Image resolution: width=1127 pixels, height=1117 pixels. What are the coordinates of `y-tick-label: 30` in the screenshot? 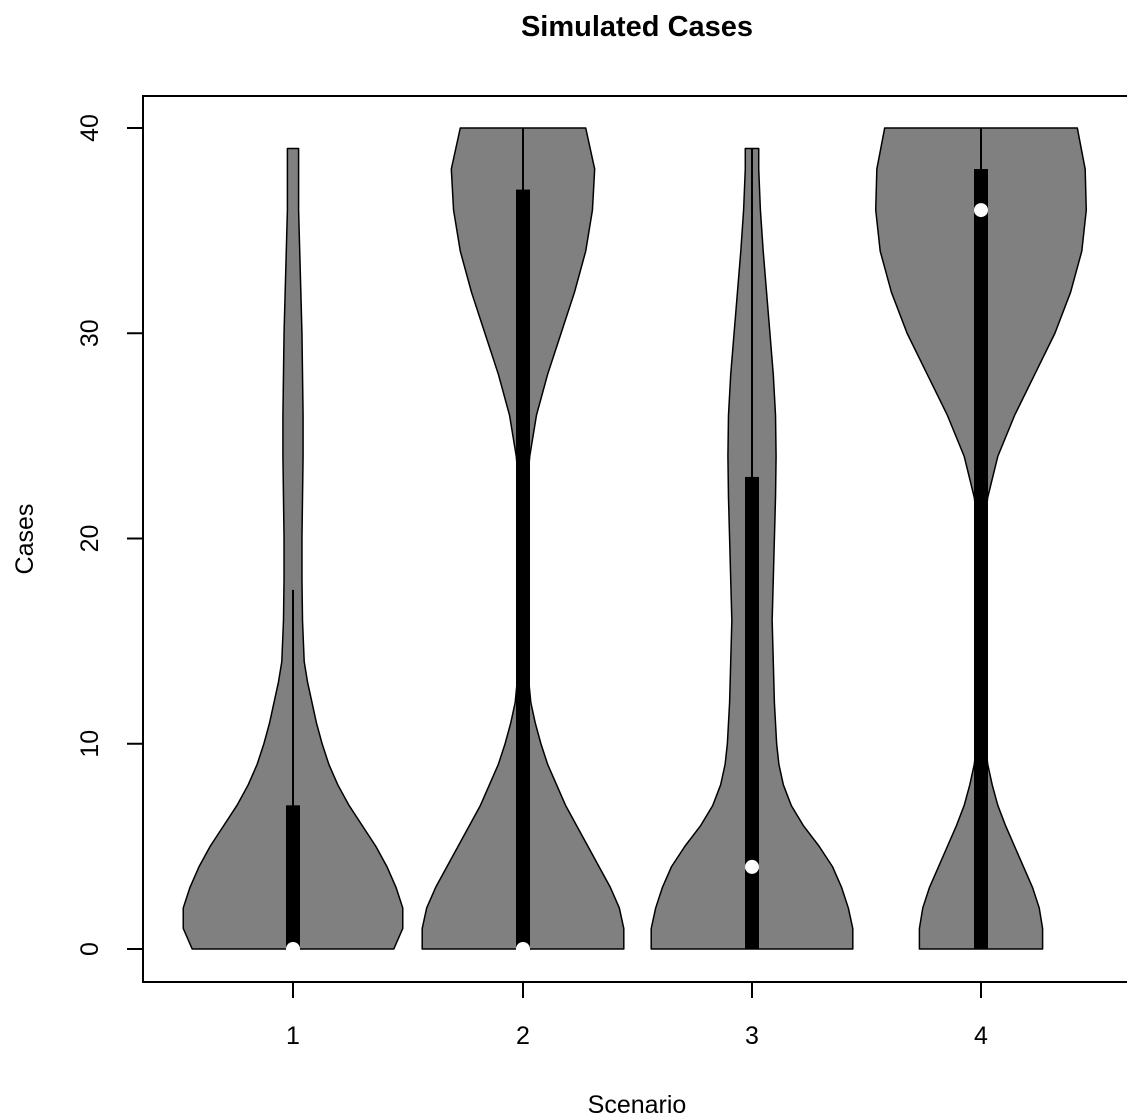 It's located at (90, 333).